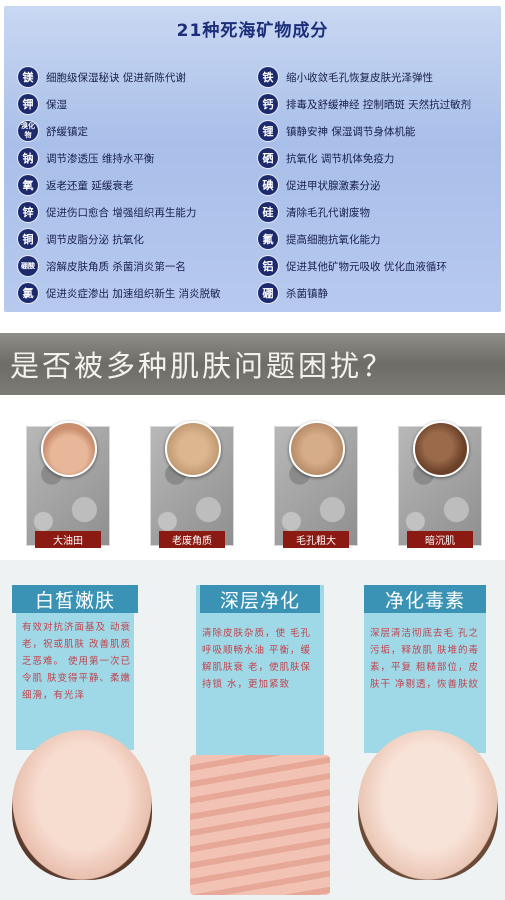 The height and width of the screenshot is (900, 505). I want to click on mineral-description: 排毒及舒缓神经 控制晒斑 天然抗过敏剂, so click(379, 104).